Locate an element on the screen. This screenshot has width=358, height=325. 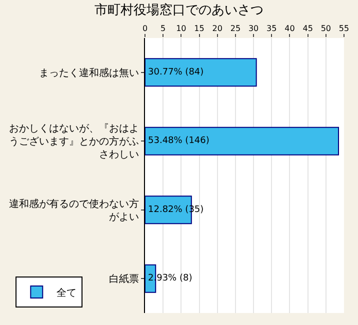
data-label: 30.77% (84) is located at coordinates (176, 72).